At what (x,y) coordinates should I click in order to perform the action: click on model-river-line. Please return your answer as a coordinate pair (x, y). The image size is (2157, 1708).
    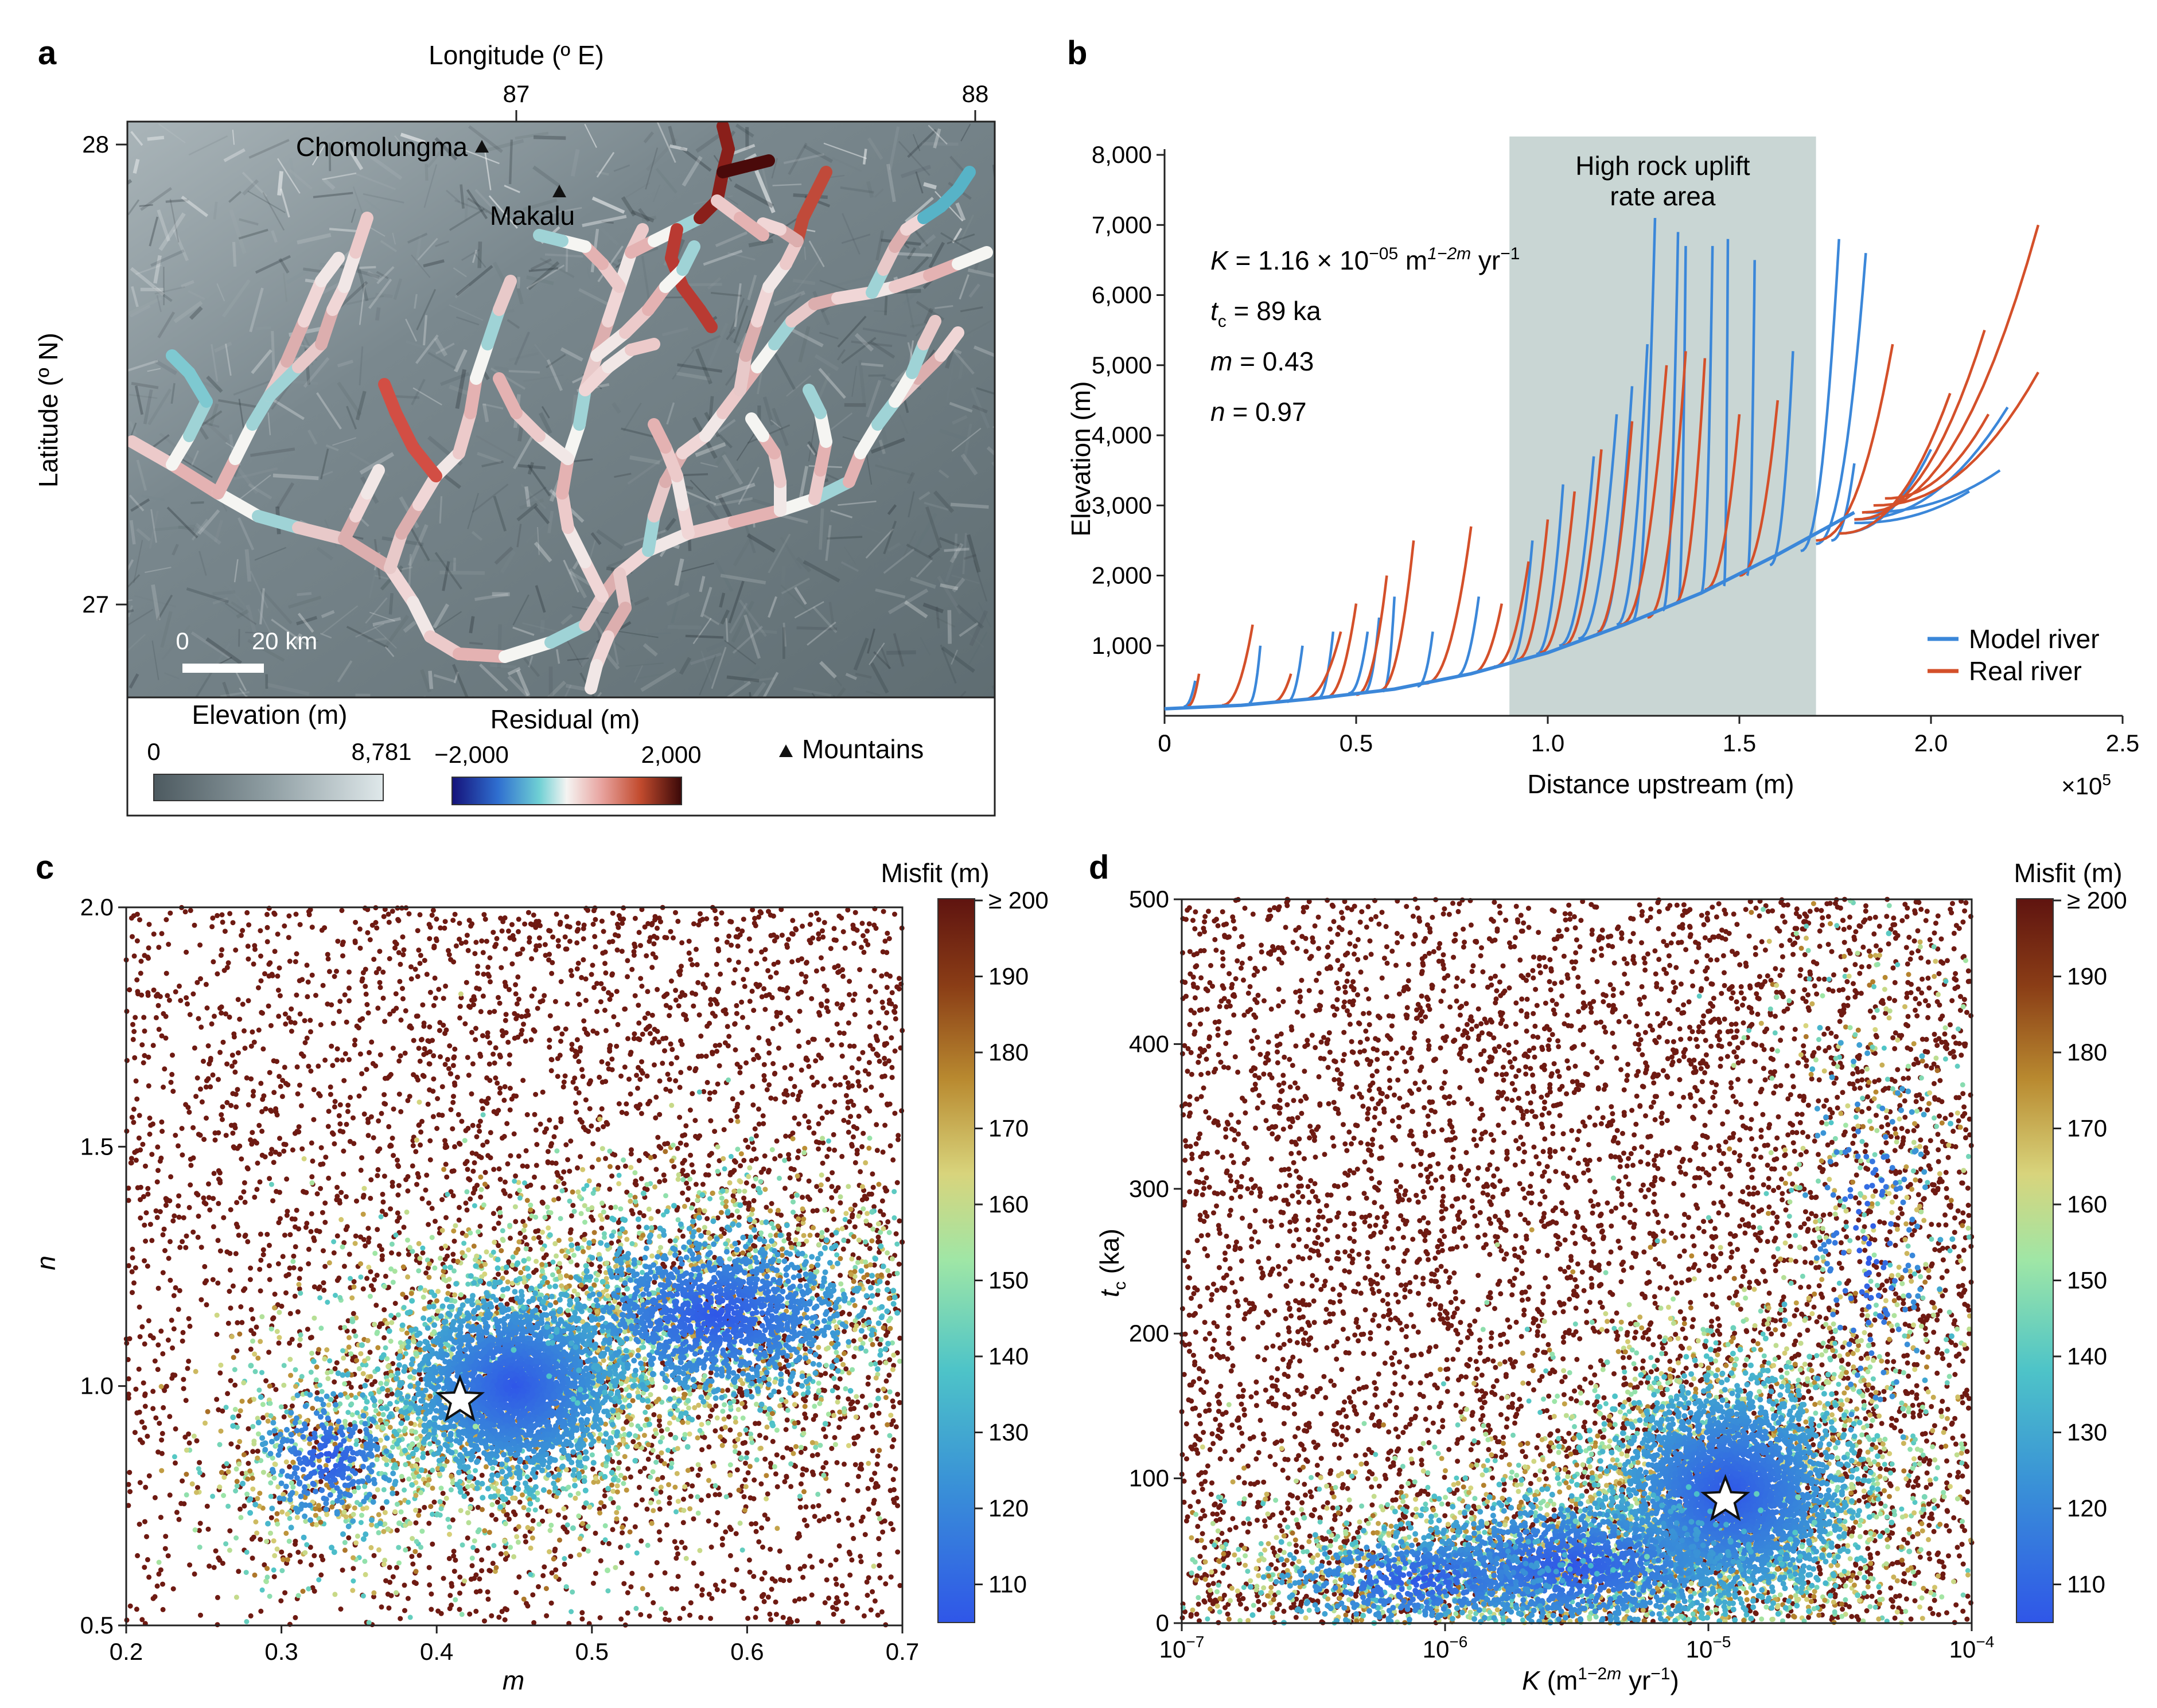
    Looking at the image, I should click on (1726, 413).